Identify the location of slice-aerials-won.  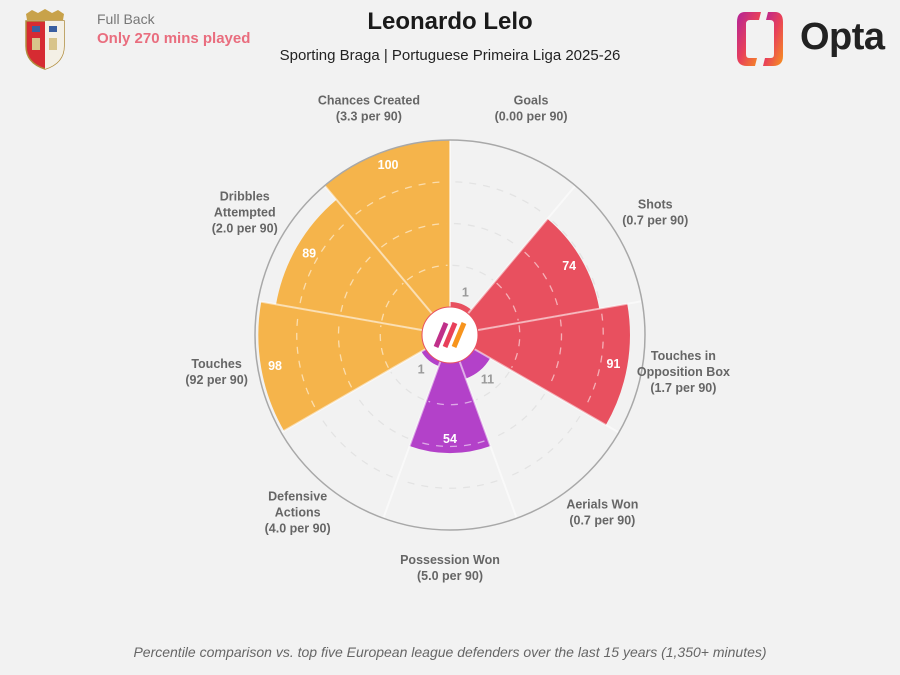
(475, 364).